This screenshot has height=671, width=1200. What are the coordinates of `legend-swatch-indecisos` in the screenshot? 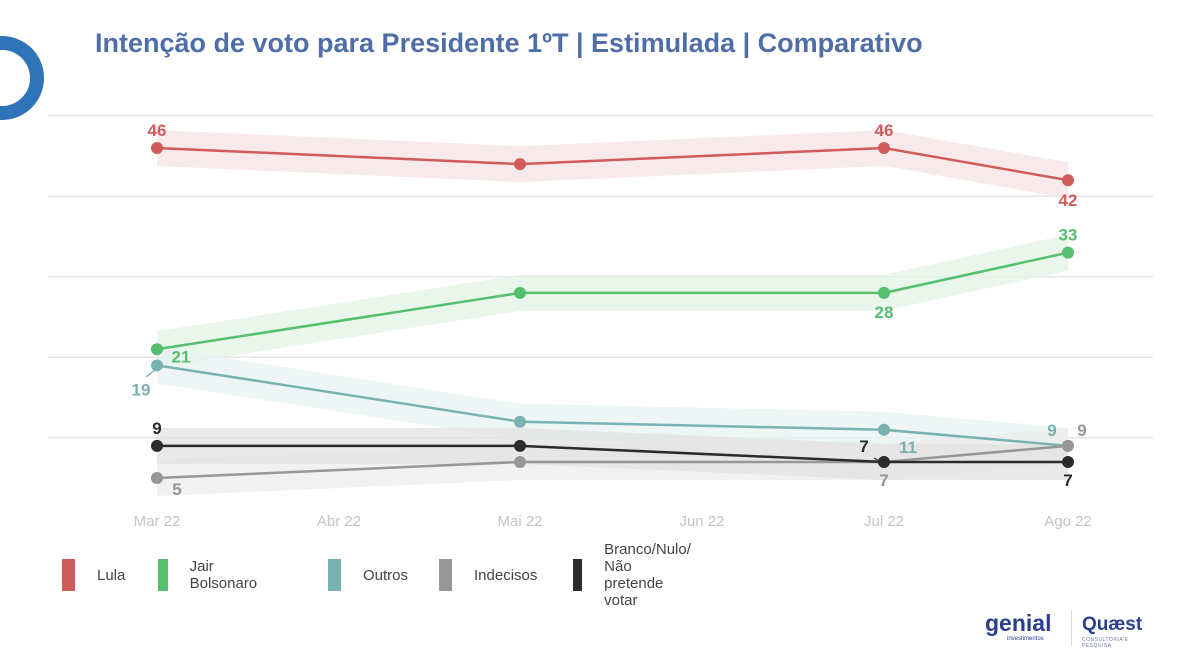 It's located at (445, 575).